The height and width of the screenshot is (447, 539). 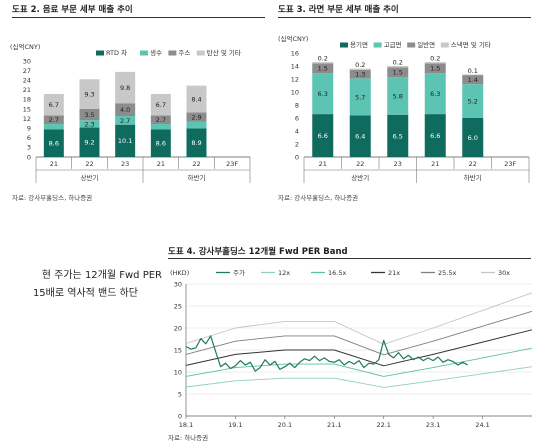 I want to click on legend-label: 25.5x, so click(x=447, y=273).